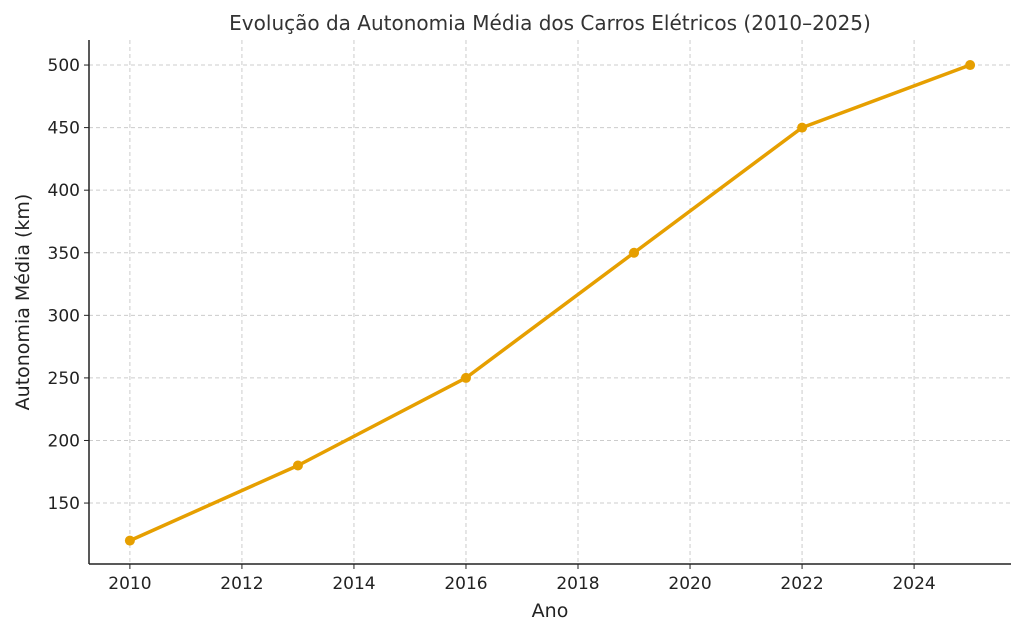  Describe the element at coordinates (353, 584) in the screenshot. I see `x-tick-label: 2014` at that location.